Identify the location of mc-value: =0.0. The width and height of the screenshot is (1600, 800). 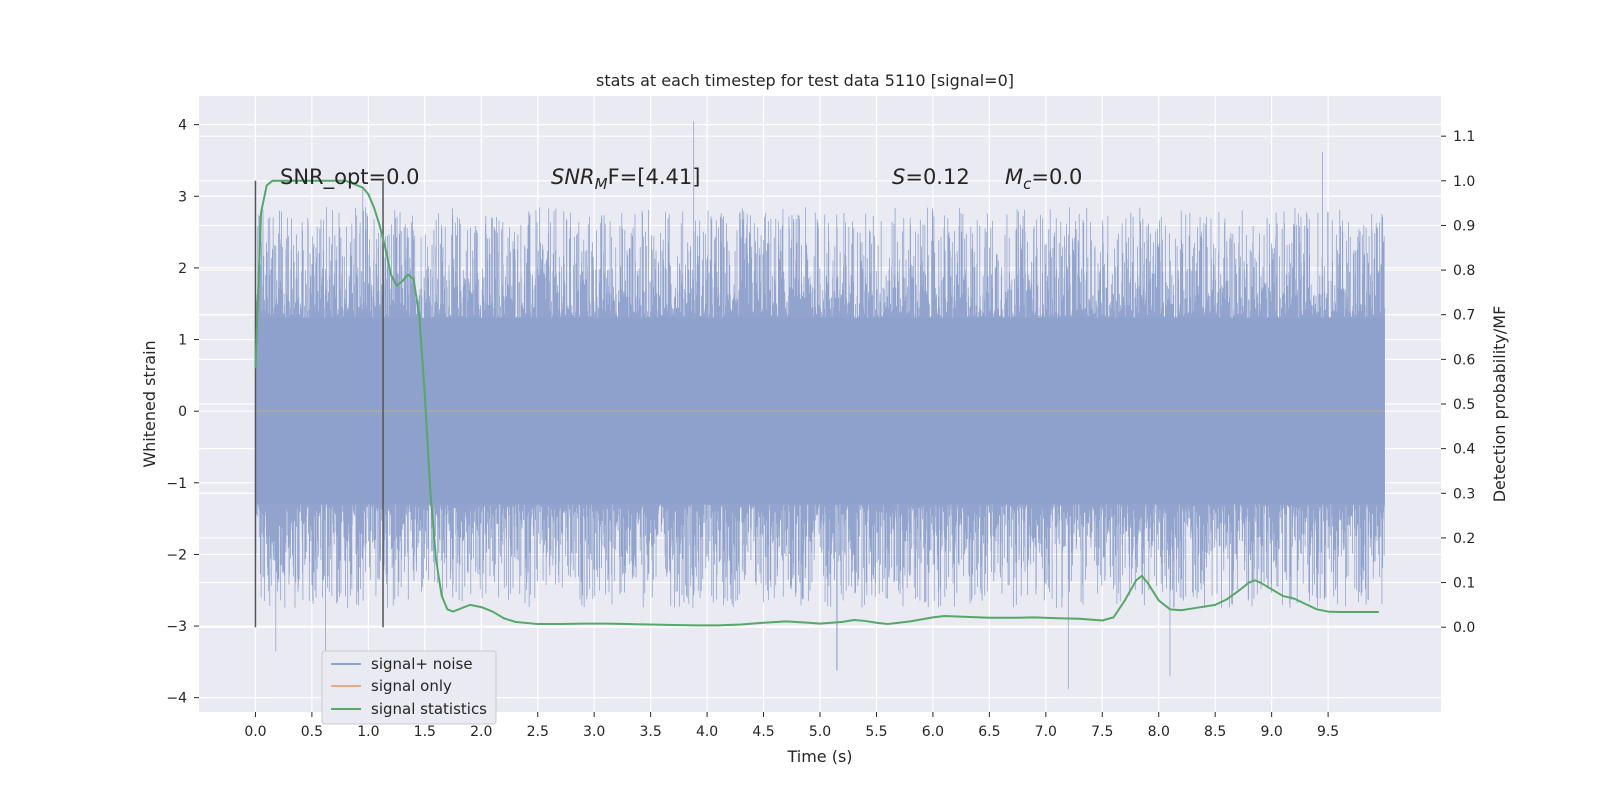
(1056, 177).